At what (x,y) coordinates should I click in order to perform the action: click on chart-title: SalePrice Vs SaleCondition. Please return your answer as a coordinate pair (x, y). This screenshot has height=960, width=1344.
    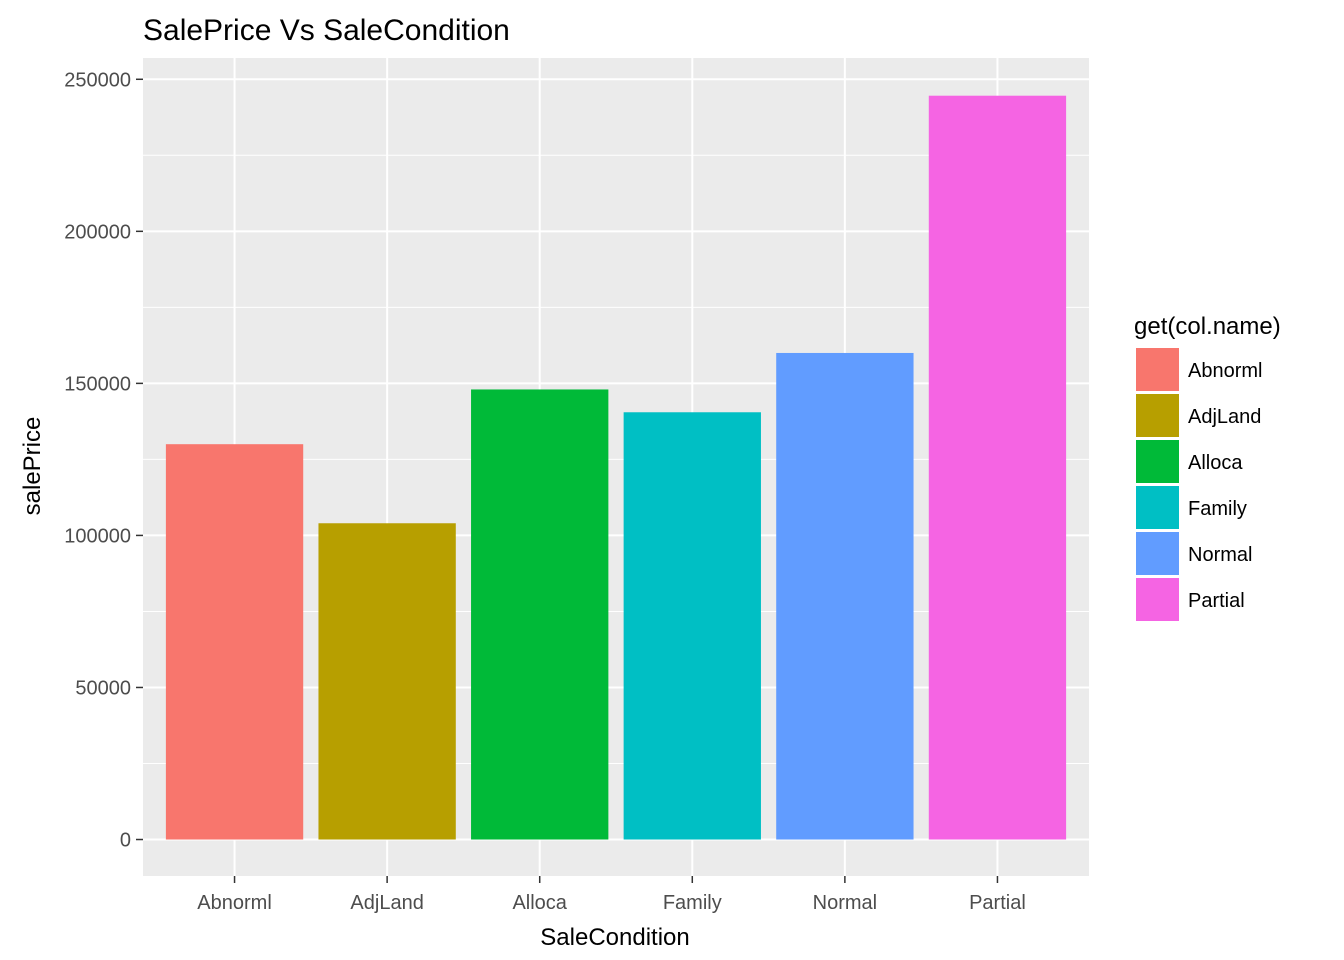
    Looking at the image, I should click on (326, 30).